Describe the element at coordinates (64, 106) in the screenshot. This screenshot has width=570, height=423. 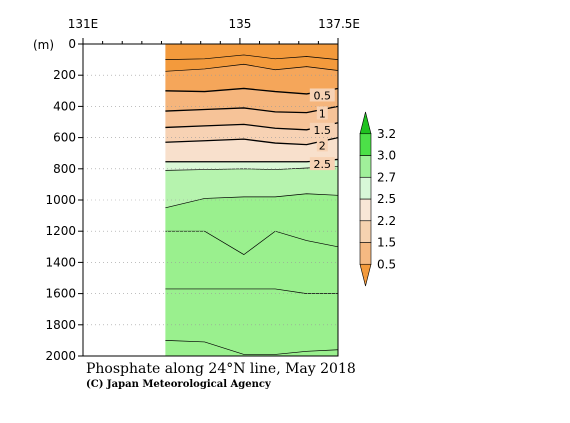
I see `y-tick-label: 400` at that location.